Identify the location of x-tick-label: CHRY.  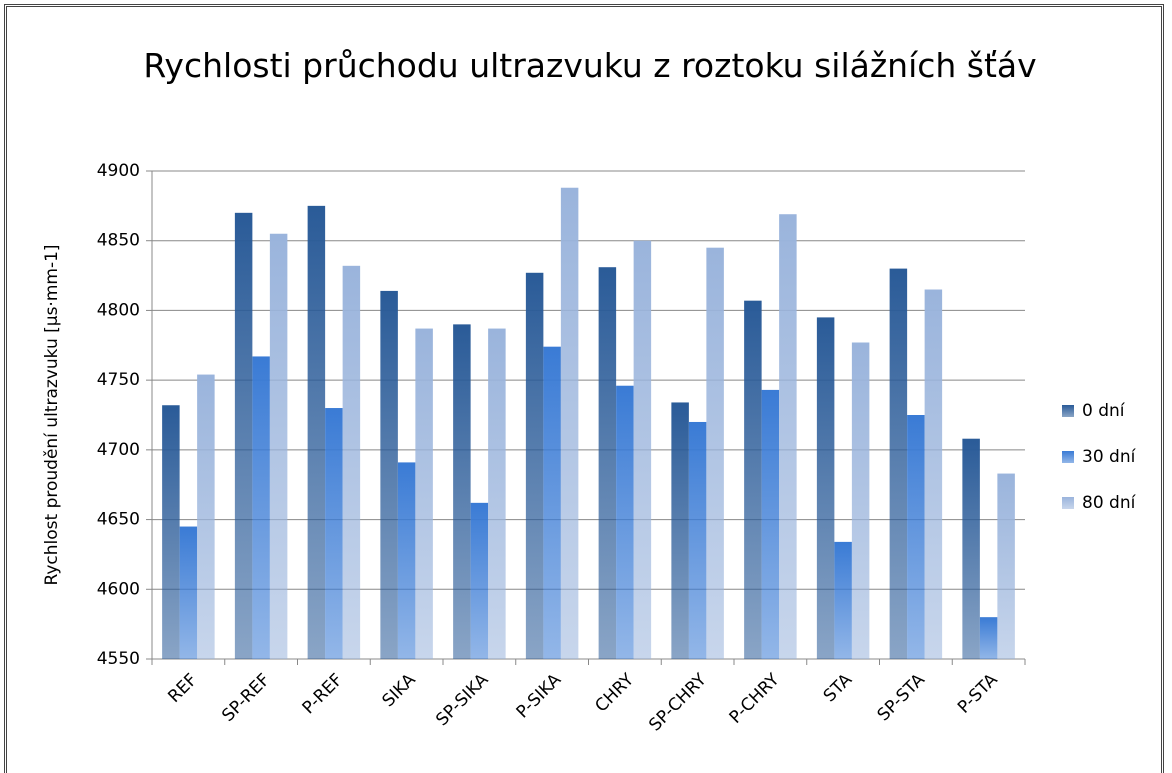
(614, 692).